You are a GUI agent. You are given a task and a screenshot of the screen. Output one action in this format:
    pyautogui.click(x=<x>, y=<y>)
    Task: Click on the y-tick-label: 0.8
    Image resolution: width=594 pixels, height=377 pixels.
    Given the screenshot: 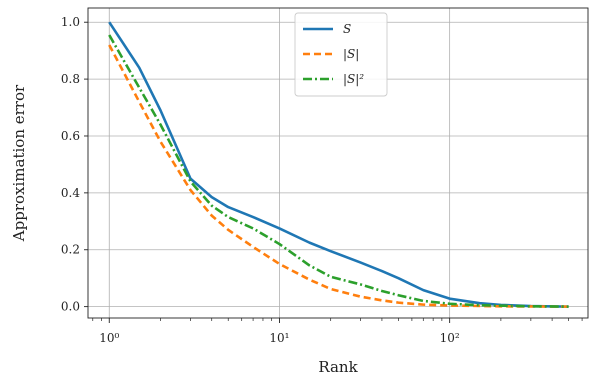 What is the action you would take?
    pyautogui.click(x=70, y=79)
    